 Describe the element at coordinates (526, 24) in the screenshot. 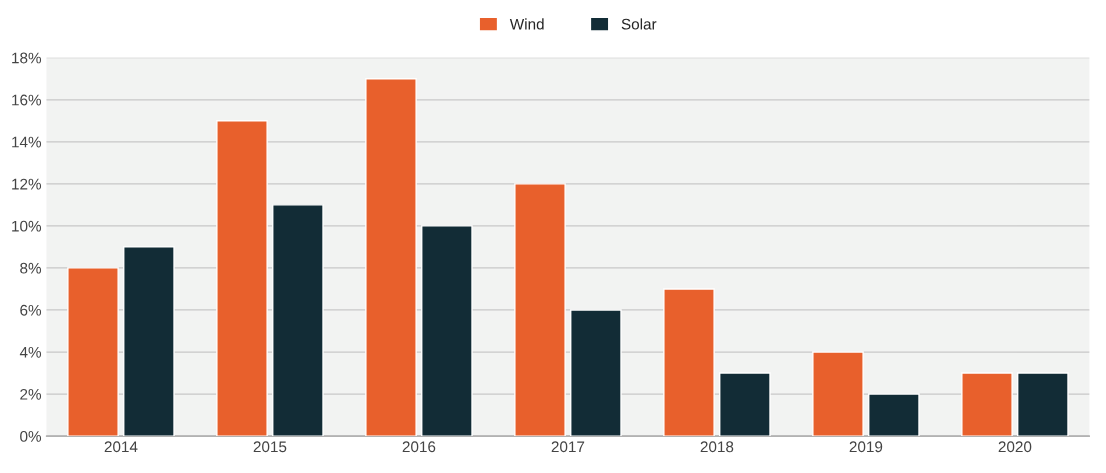

I see `legend-label: Wind` at that location.